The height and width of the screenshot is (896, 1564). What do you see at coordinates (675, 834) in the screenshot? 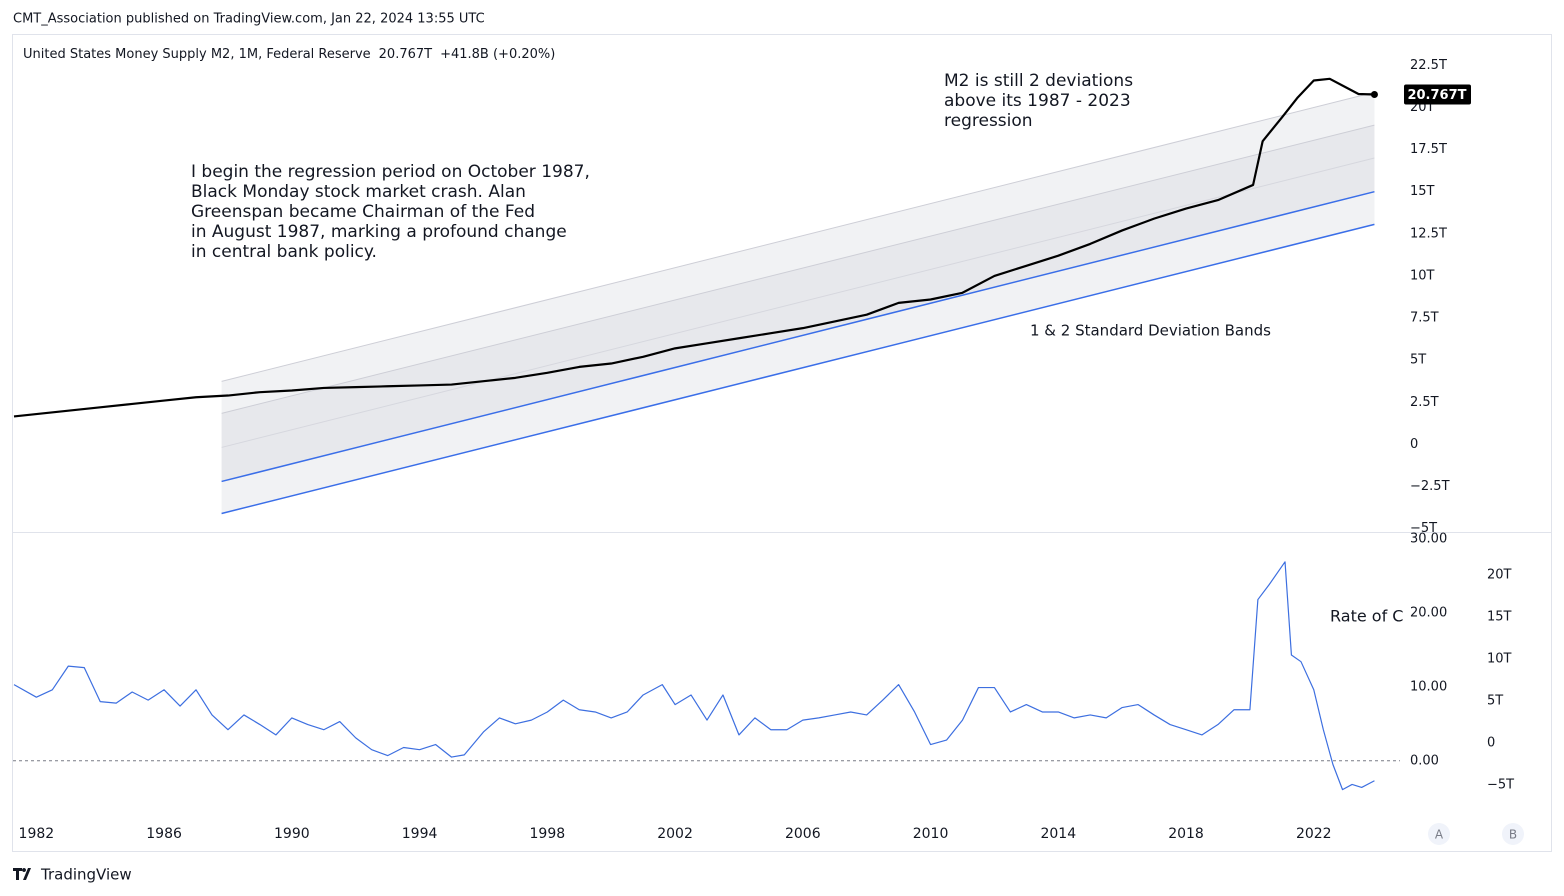
I see `x-tick-label: 2002` at bounding box center [675, 834].